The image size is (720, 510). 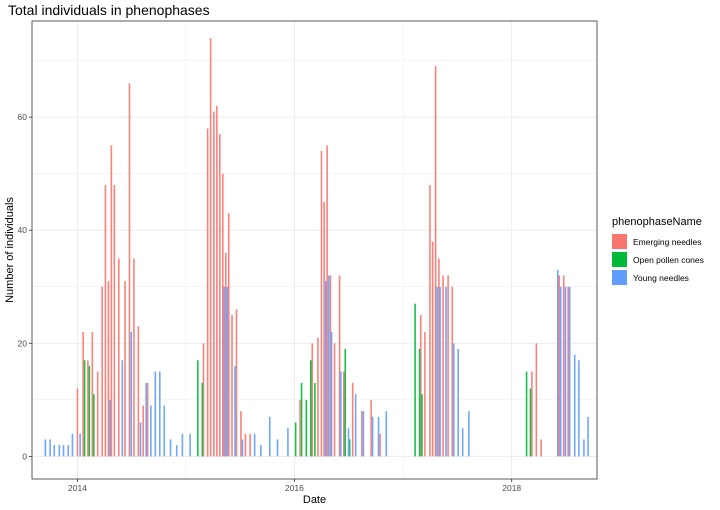 What do you see at coordinates (667, 241) in the screenshot?
I see `legend-label-emerging-needles: Emerging needles` at bounding box center [667, 241].